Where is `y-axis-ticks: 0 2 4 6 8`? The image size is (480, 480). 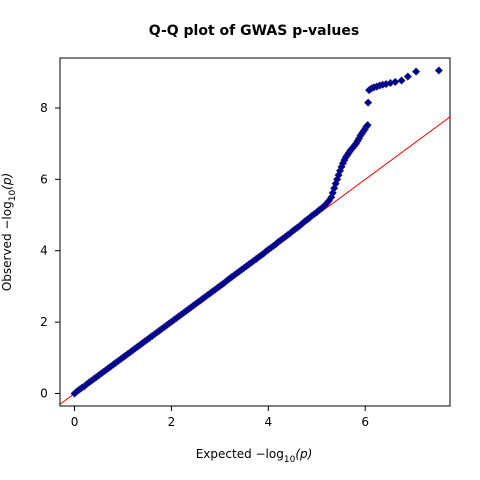
y-axis-ticks: 0 2 4 6 8 is located at coordinates (50, 251).